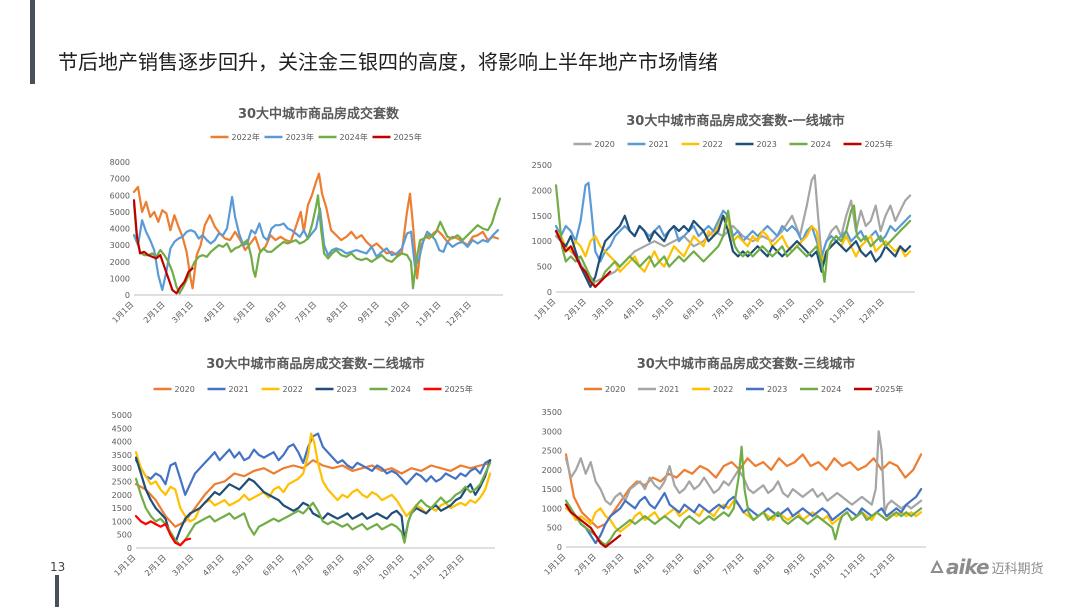 The image size is (1080, 607). What do you see at coordinates (733, 564) in the screenshot?
I see `x-tick-label: 7月1日` at bounding box center [733, 564].